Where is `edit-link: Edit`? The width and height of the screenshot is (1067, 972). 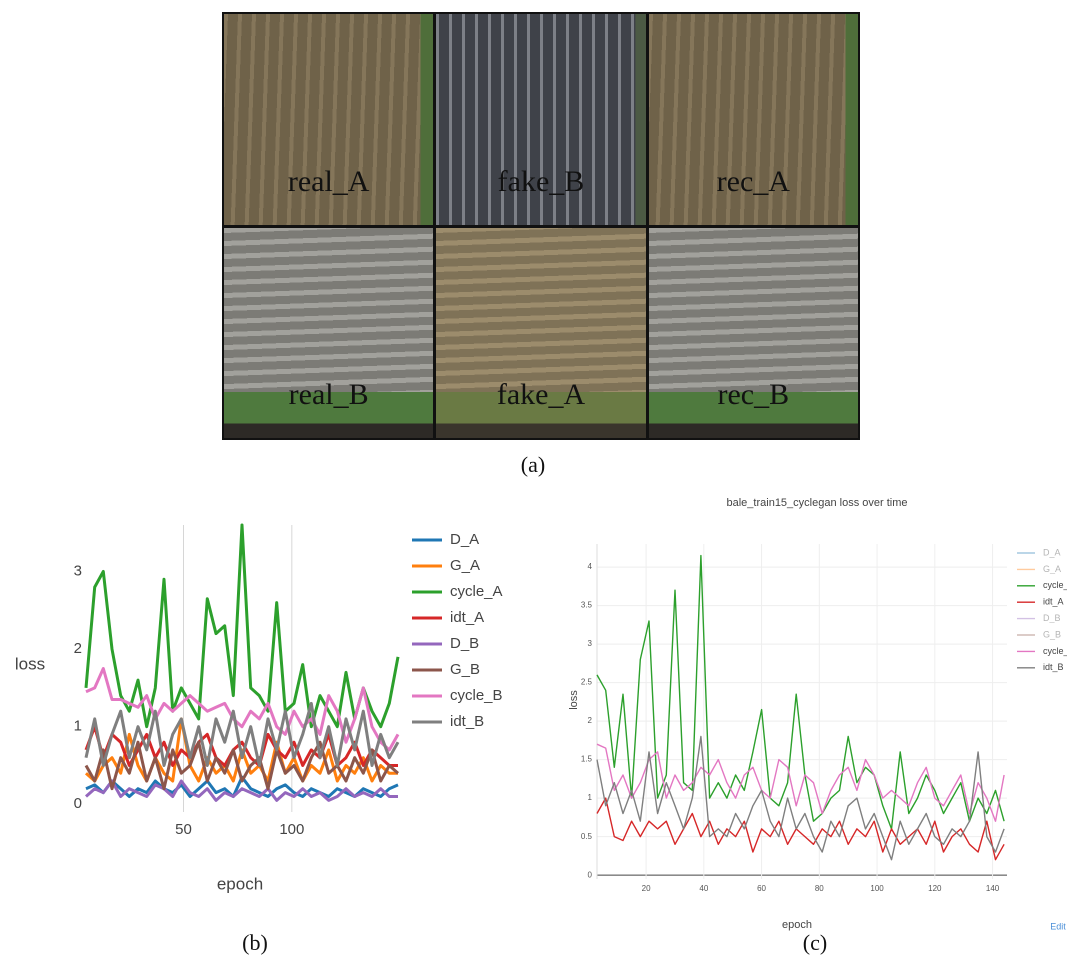 edit-link: Edit is located at coordinates (1058, 926).